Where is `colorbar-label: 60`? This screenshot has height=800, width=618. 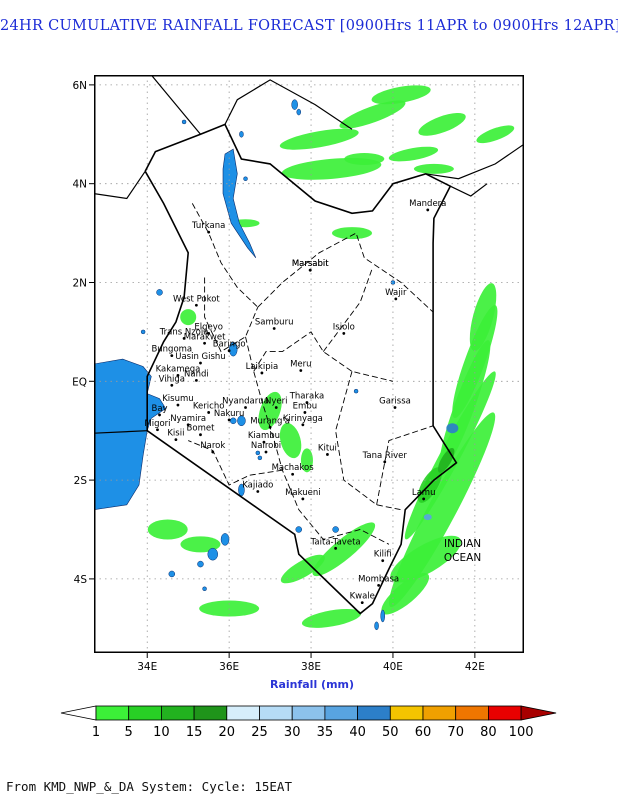 colorbar-label: 60 is located at coordinates (423, 732).